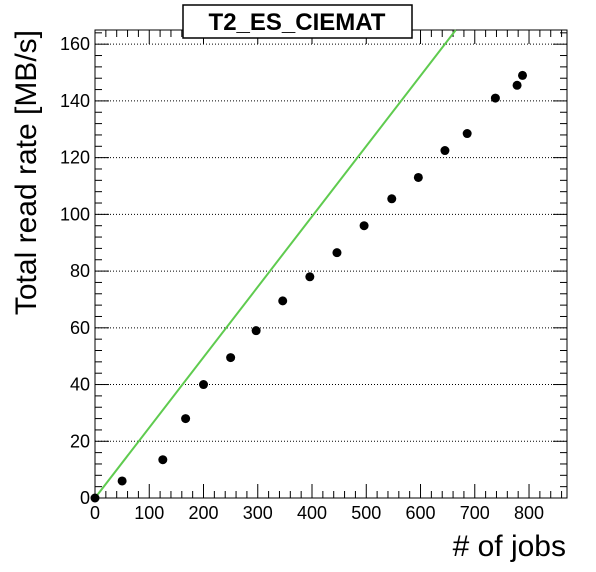 This screenshot has width=596, height=572. What do you see at coordinates (420, 513) in the screenshot?
I see `x-tick-label: 600` at bounding box center [420, 513].